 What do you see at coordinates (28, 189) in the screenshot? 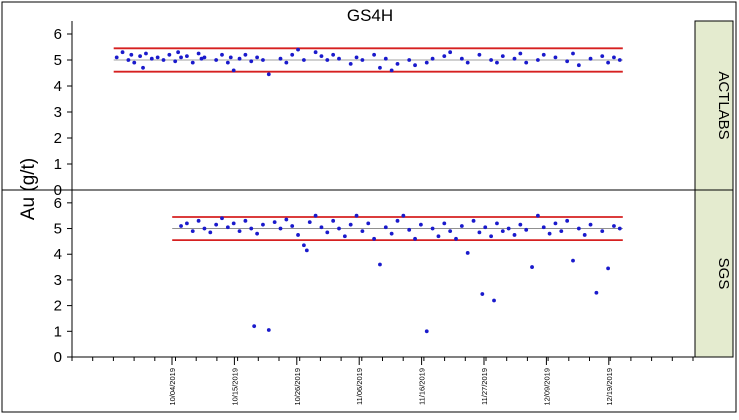
I see `y-axis-label: Au (g/t)` at bounding box center [28, 189].